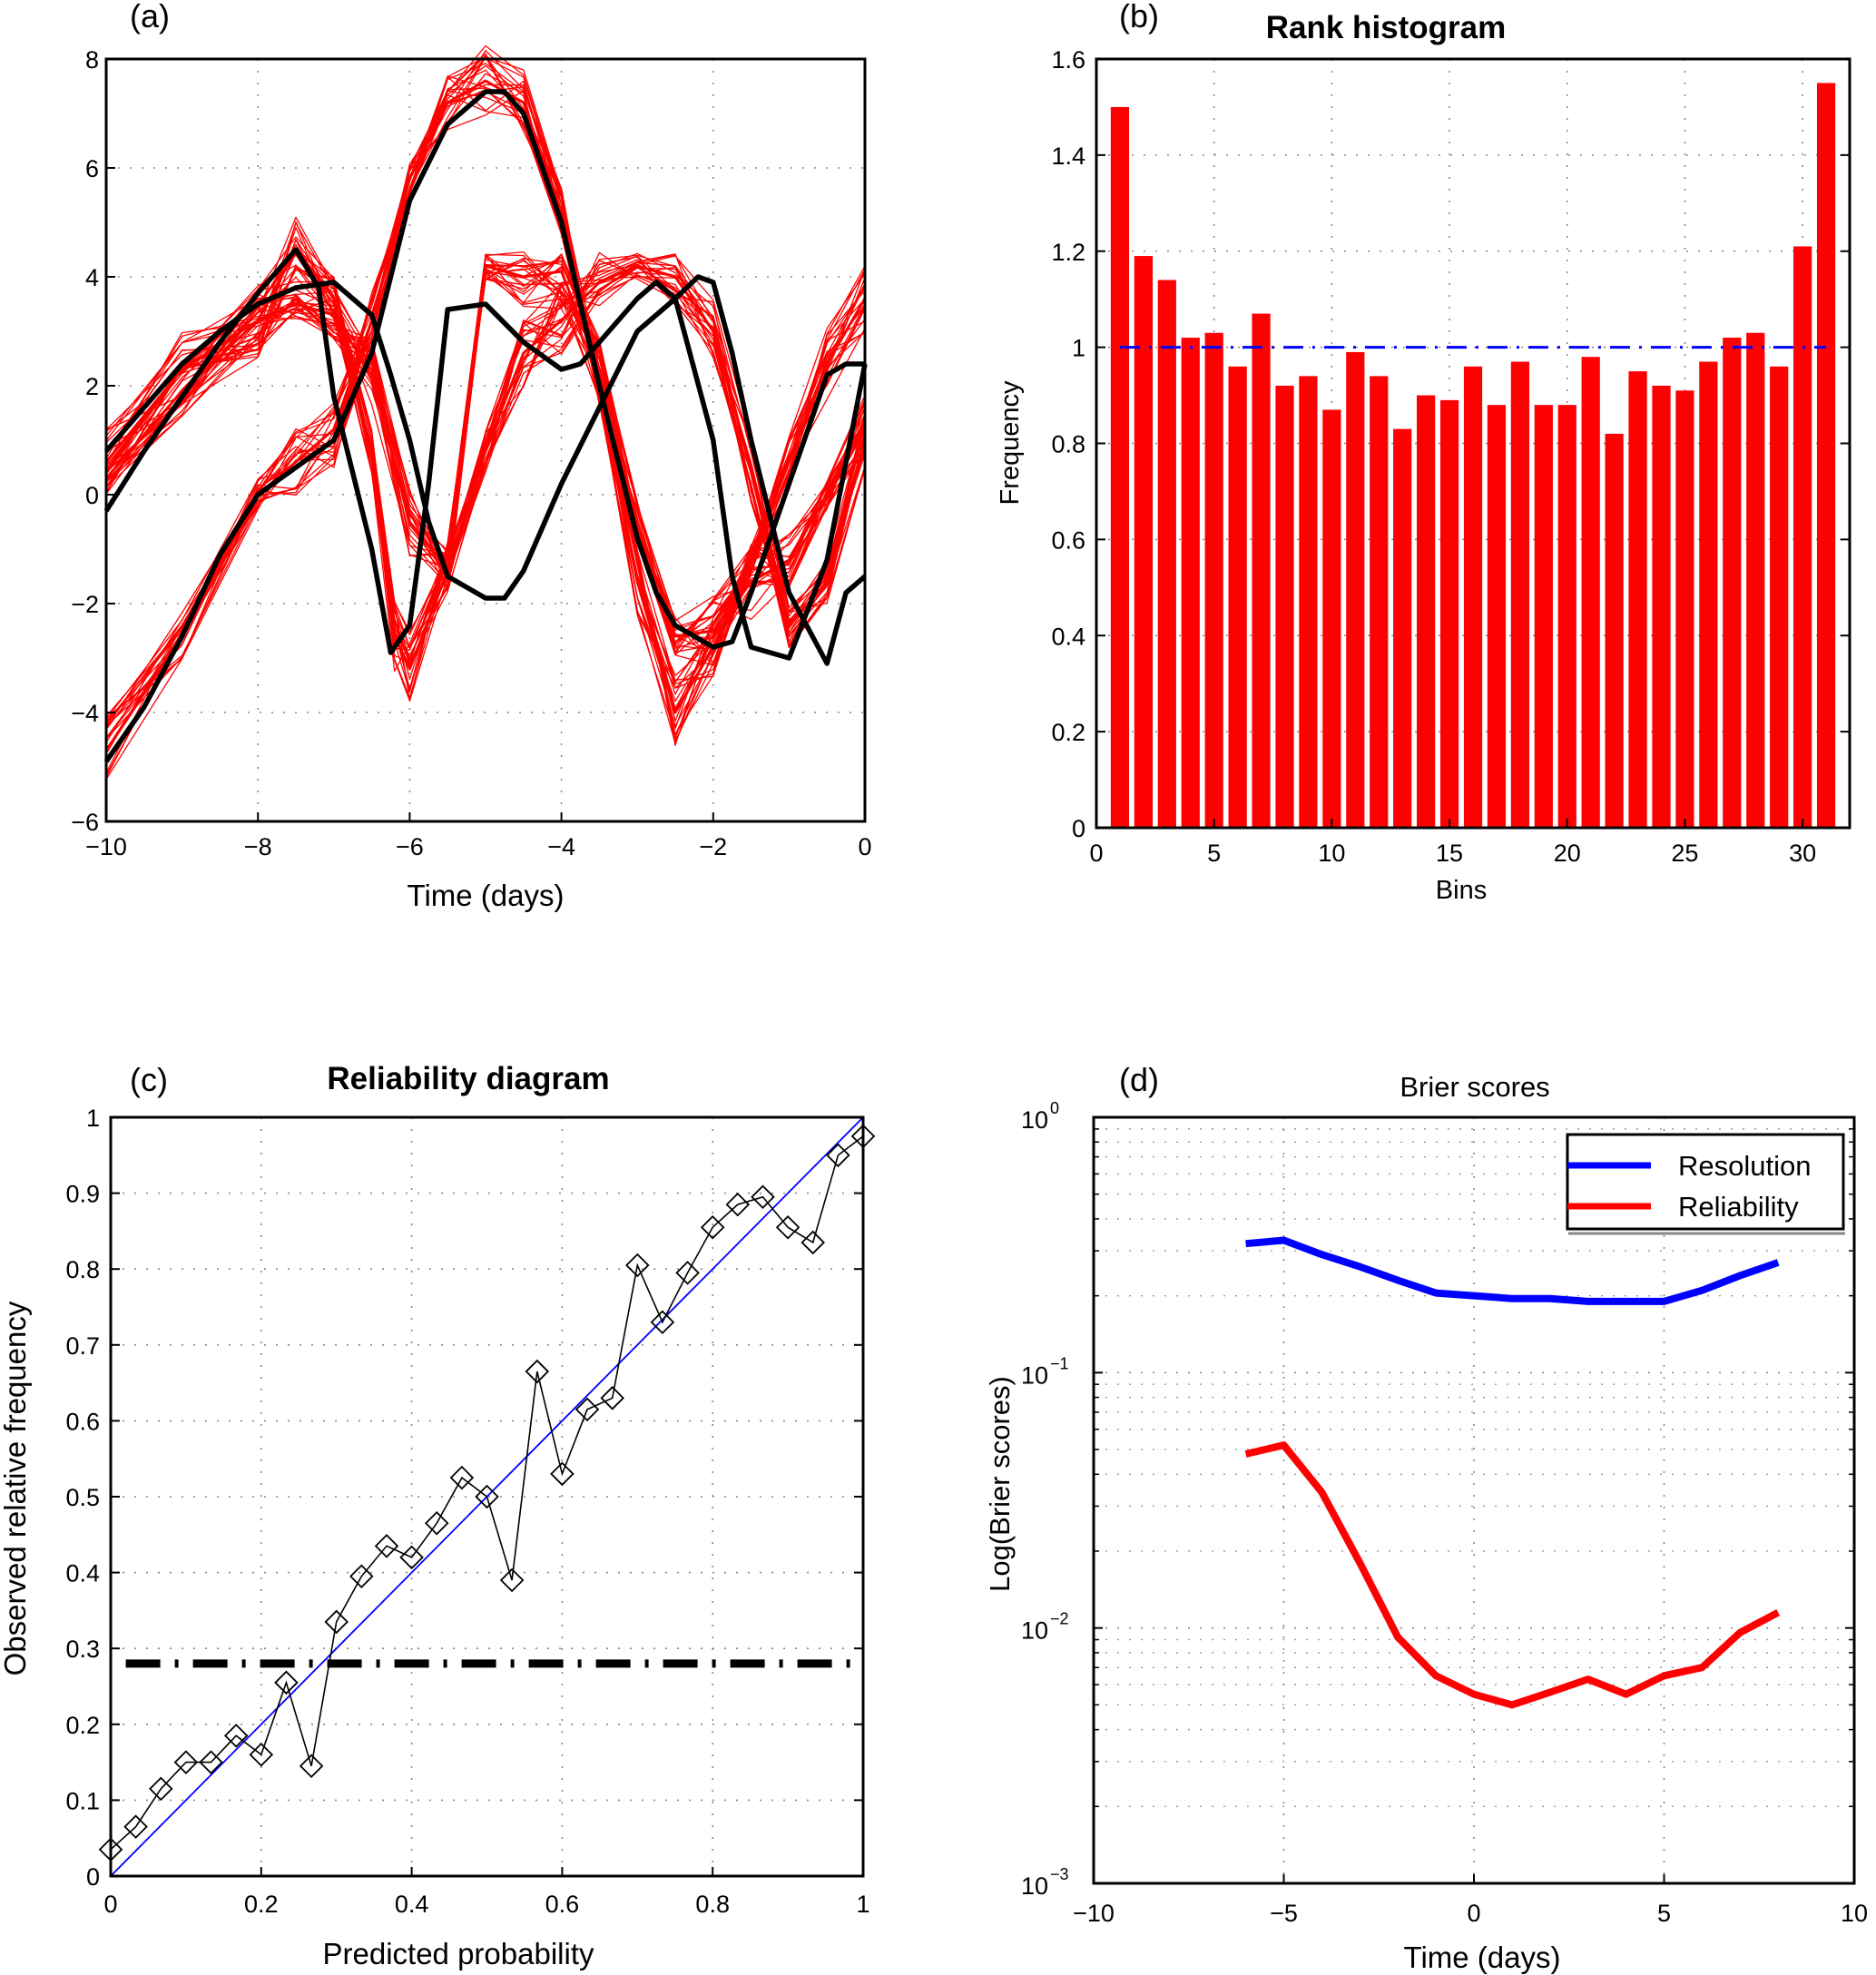 The image size is (1876, 1975). I want to click on y-tick-label: −4, so click(85, 713).